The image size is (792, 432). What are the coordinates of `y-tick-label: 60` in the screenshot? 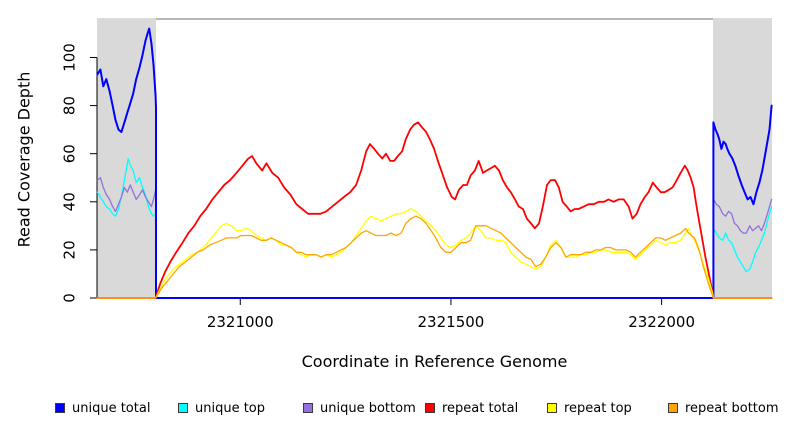 It's located at (70, 153).